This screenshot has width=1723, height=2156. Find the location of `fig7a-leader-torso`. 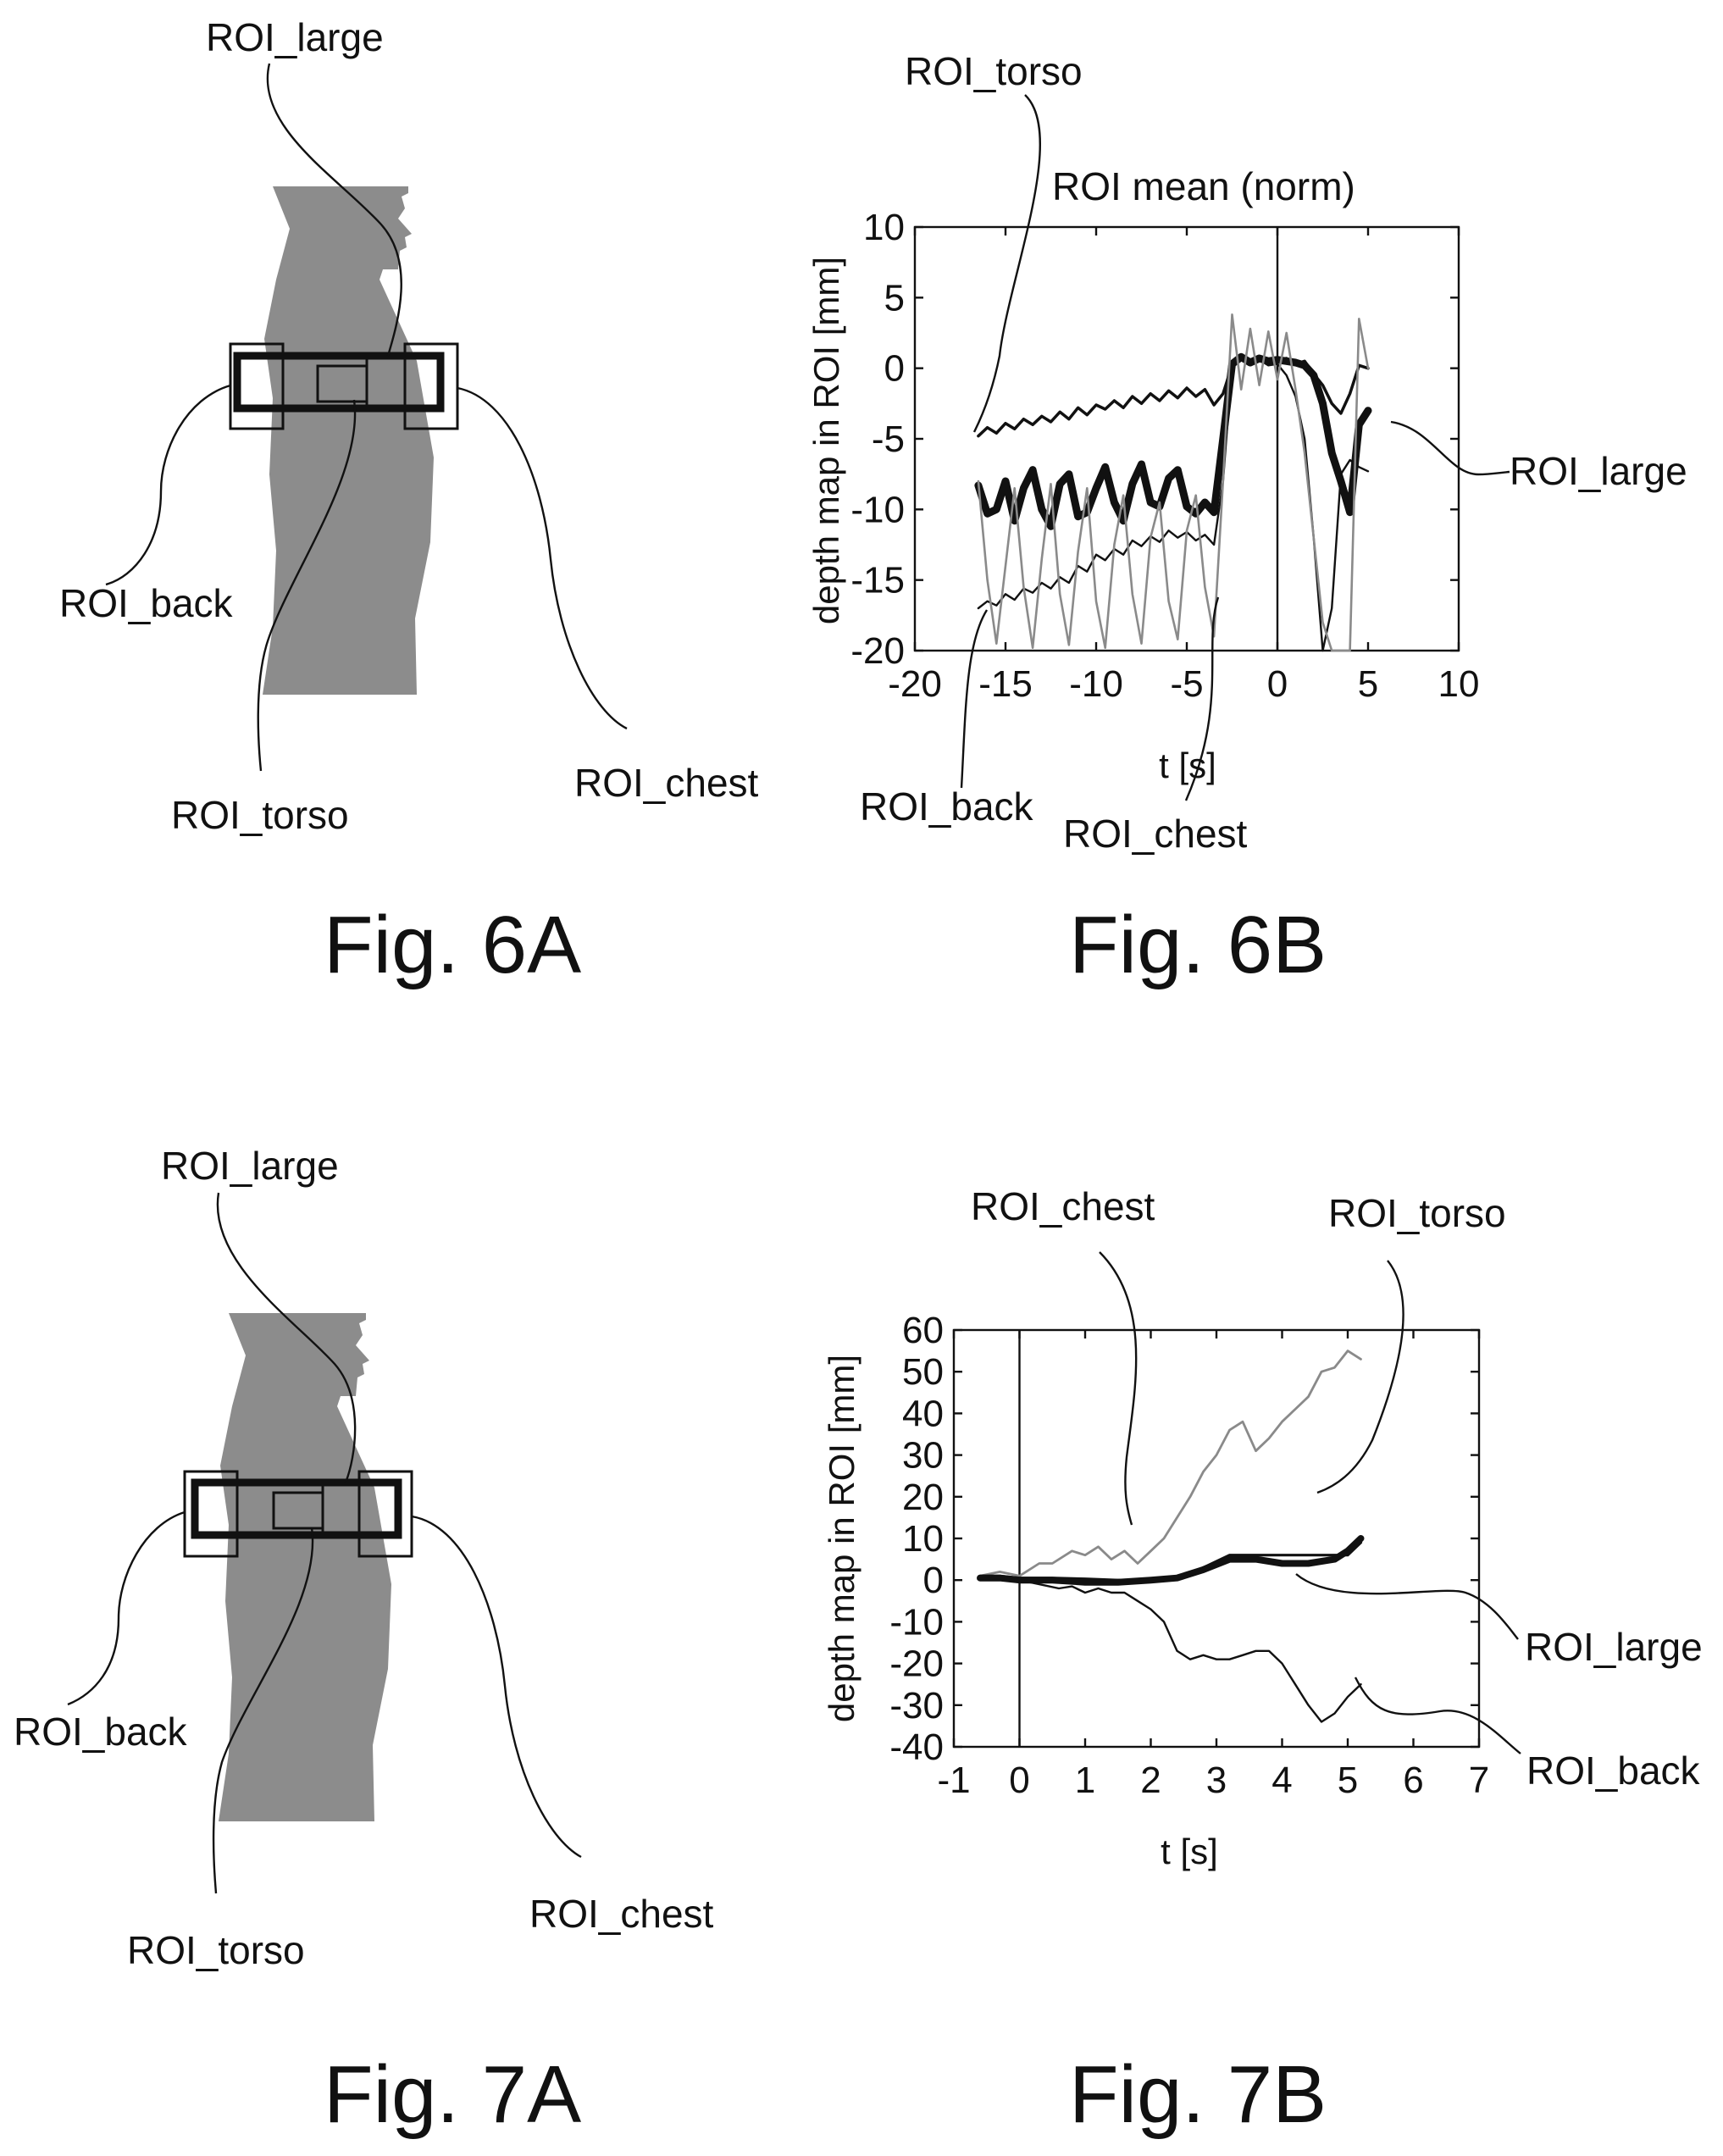

fig7a-leader-torso is located at coordinates (263, 1710).